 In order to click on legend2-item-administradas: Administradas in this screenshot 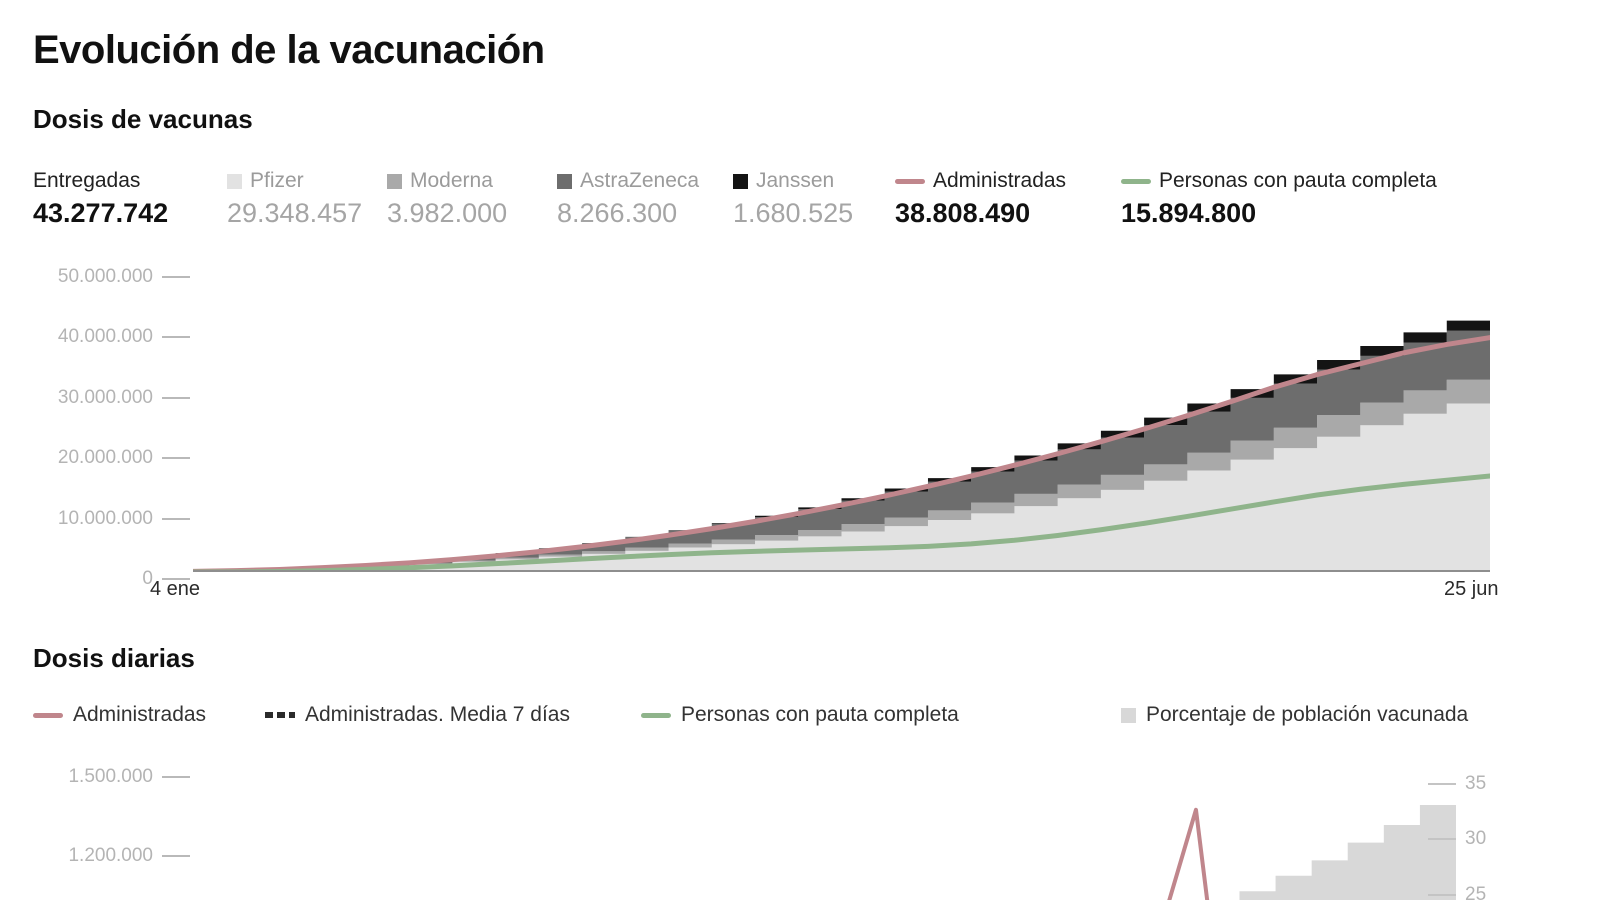, I will do `click(119, 715)`.